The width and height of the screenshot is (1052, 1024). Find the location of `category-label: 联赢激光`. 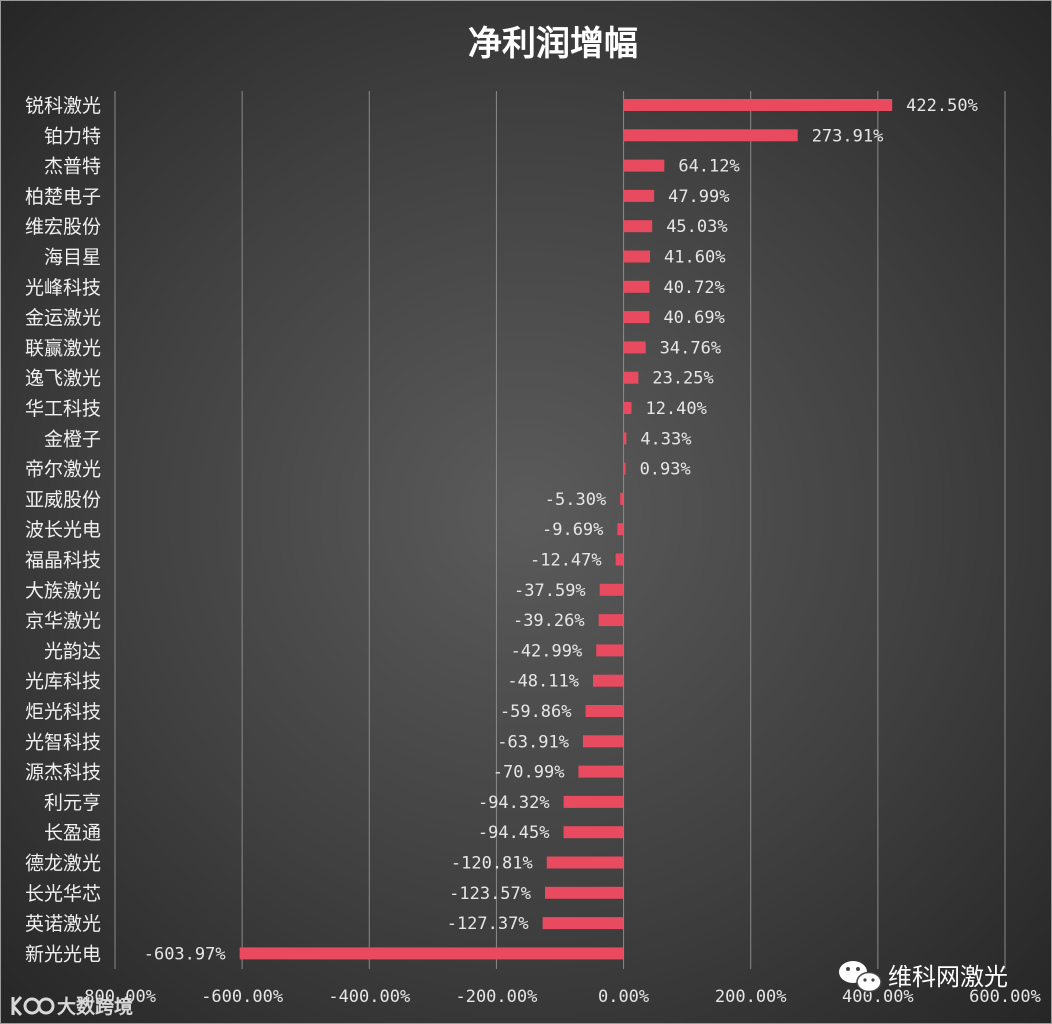

category-label: 联赢激光 is located at coordinates (63, 348).